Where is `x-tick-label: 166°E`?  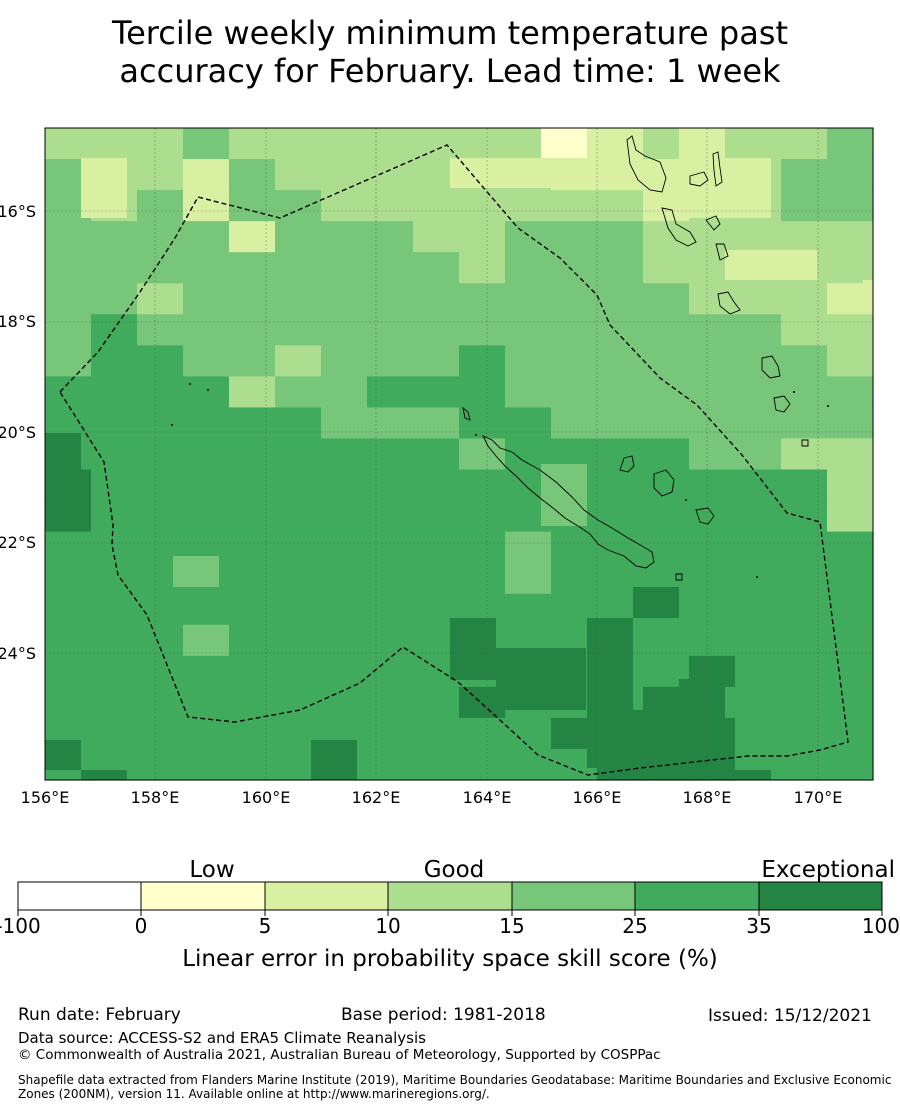
x-tick-label: 166°E is located at coordinates (597, 797).